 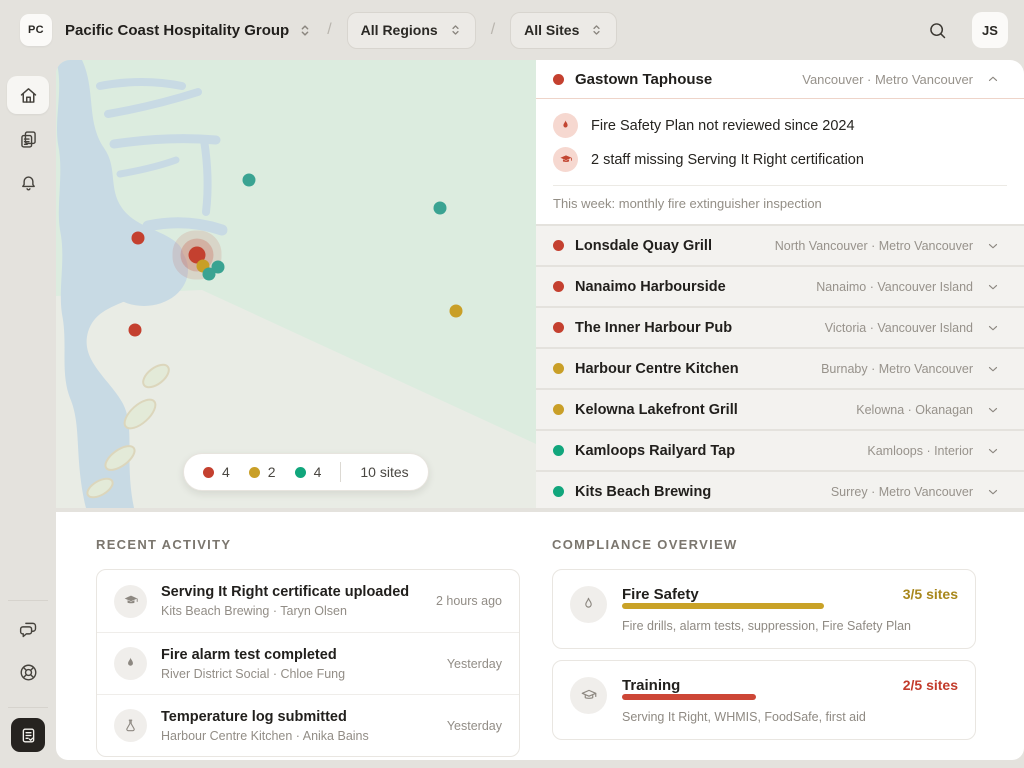 I want to click on activity-title: Serving It Right certificate uploaded, so click(x=285, y=592).